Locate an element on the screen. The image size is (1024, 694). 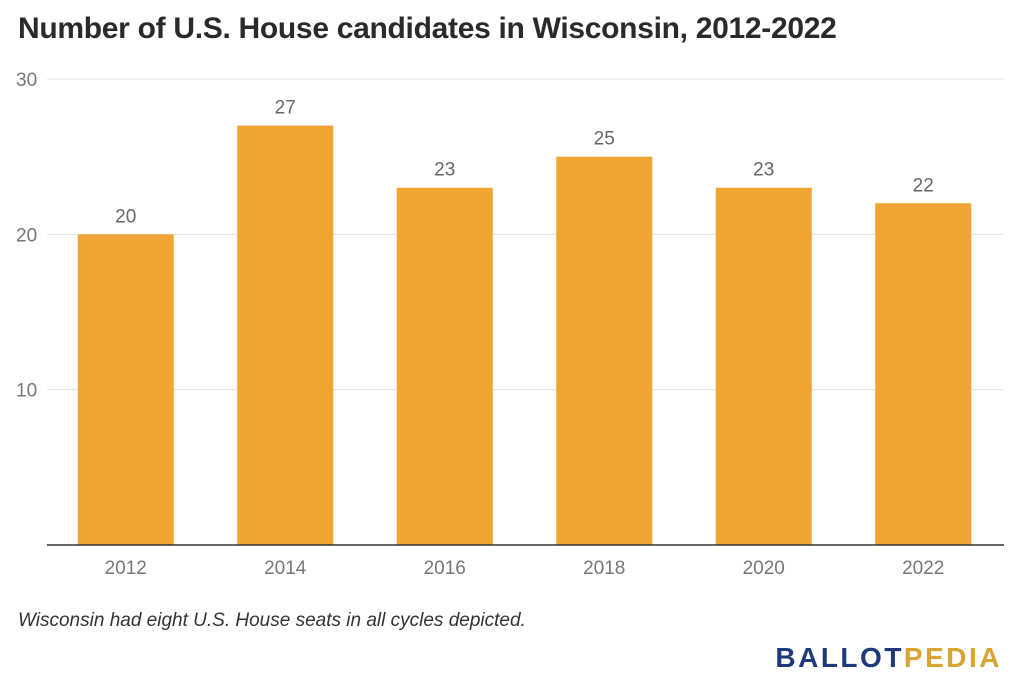
bar-2018 is located at coordinates (604, 350).